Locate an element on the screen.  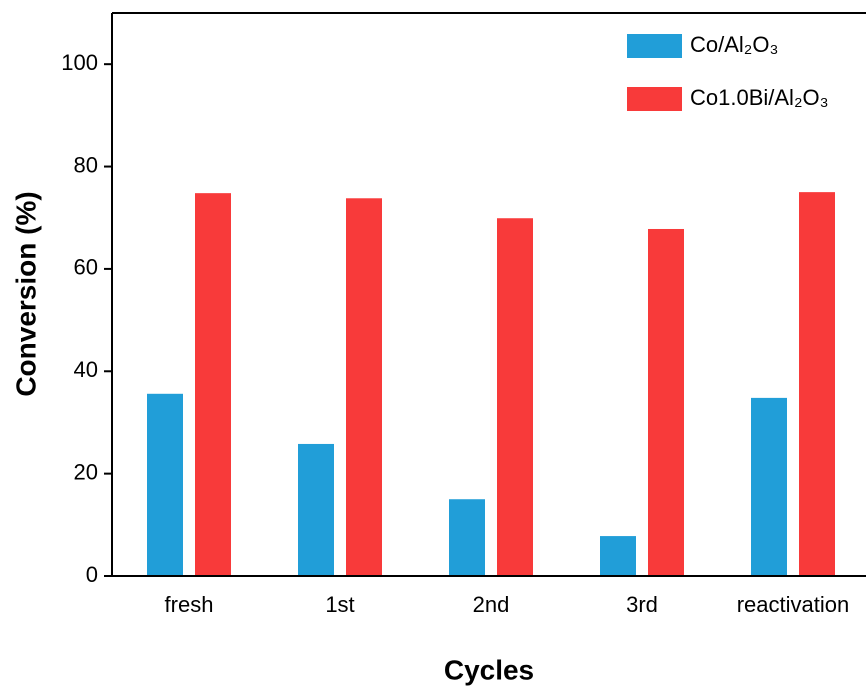
x-tick-label: reactivation is located at coordinates (793, 604).